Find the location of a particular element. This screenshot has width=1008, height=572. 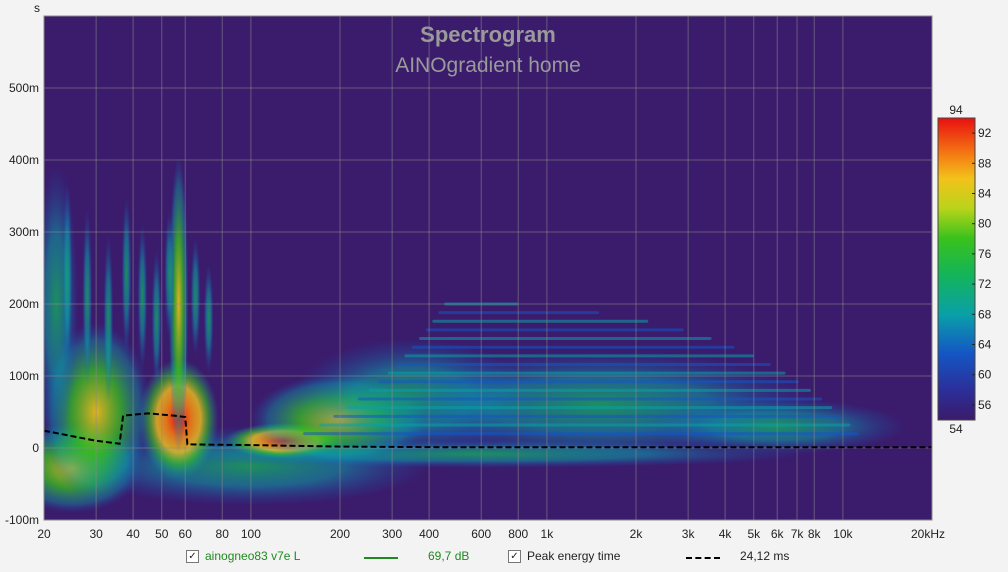

x-tick-label: 200 is located at coordinates (340, 534).